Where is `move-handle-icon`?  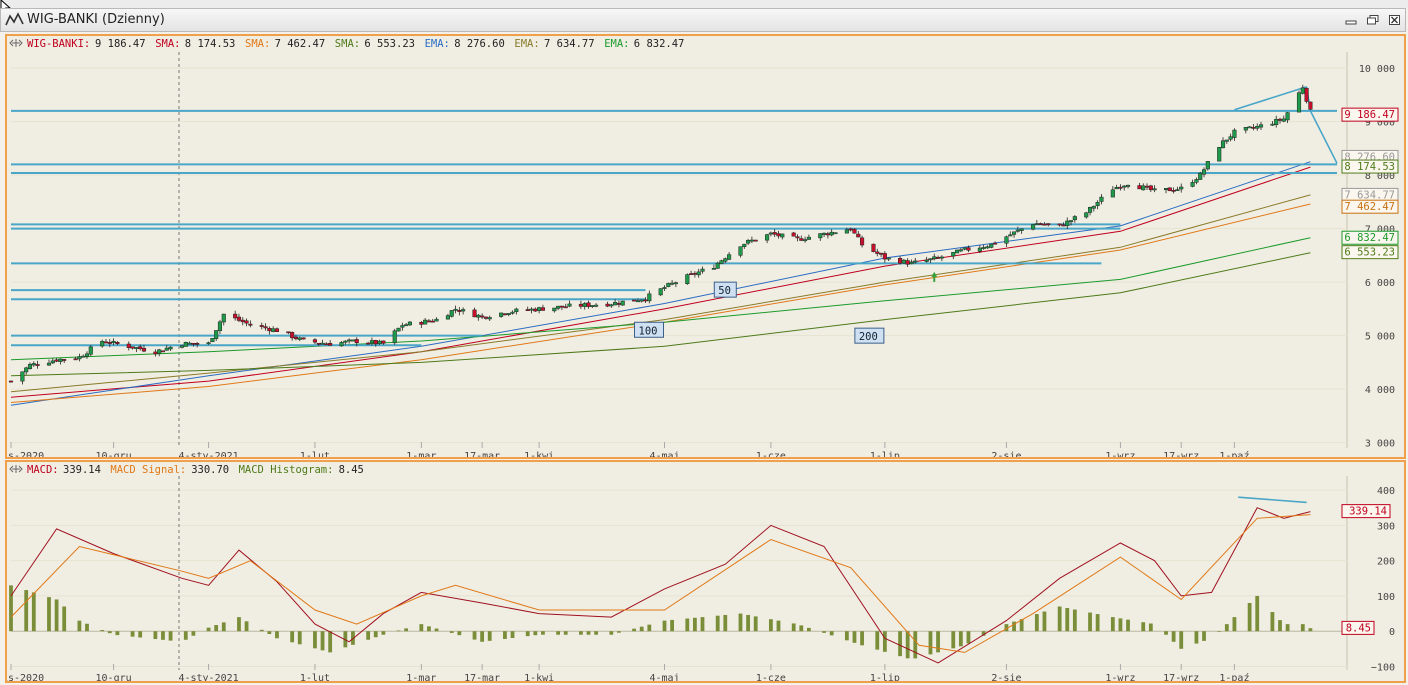
move-handle-icon is located at coordinates (16, 469).